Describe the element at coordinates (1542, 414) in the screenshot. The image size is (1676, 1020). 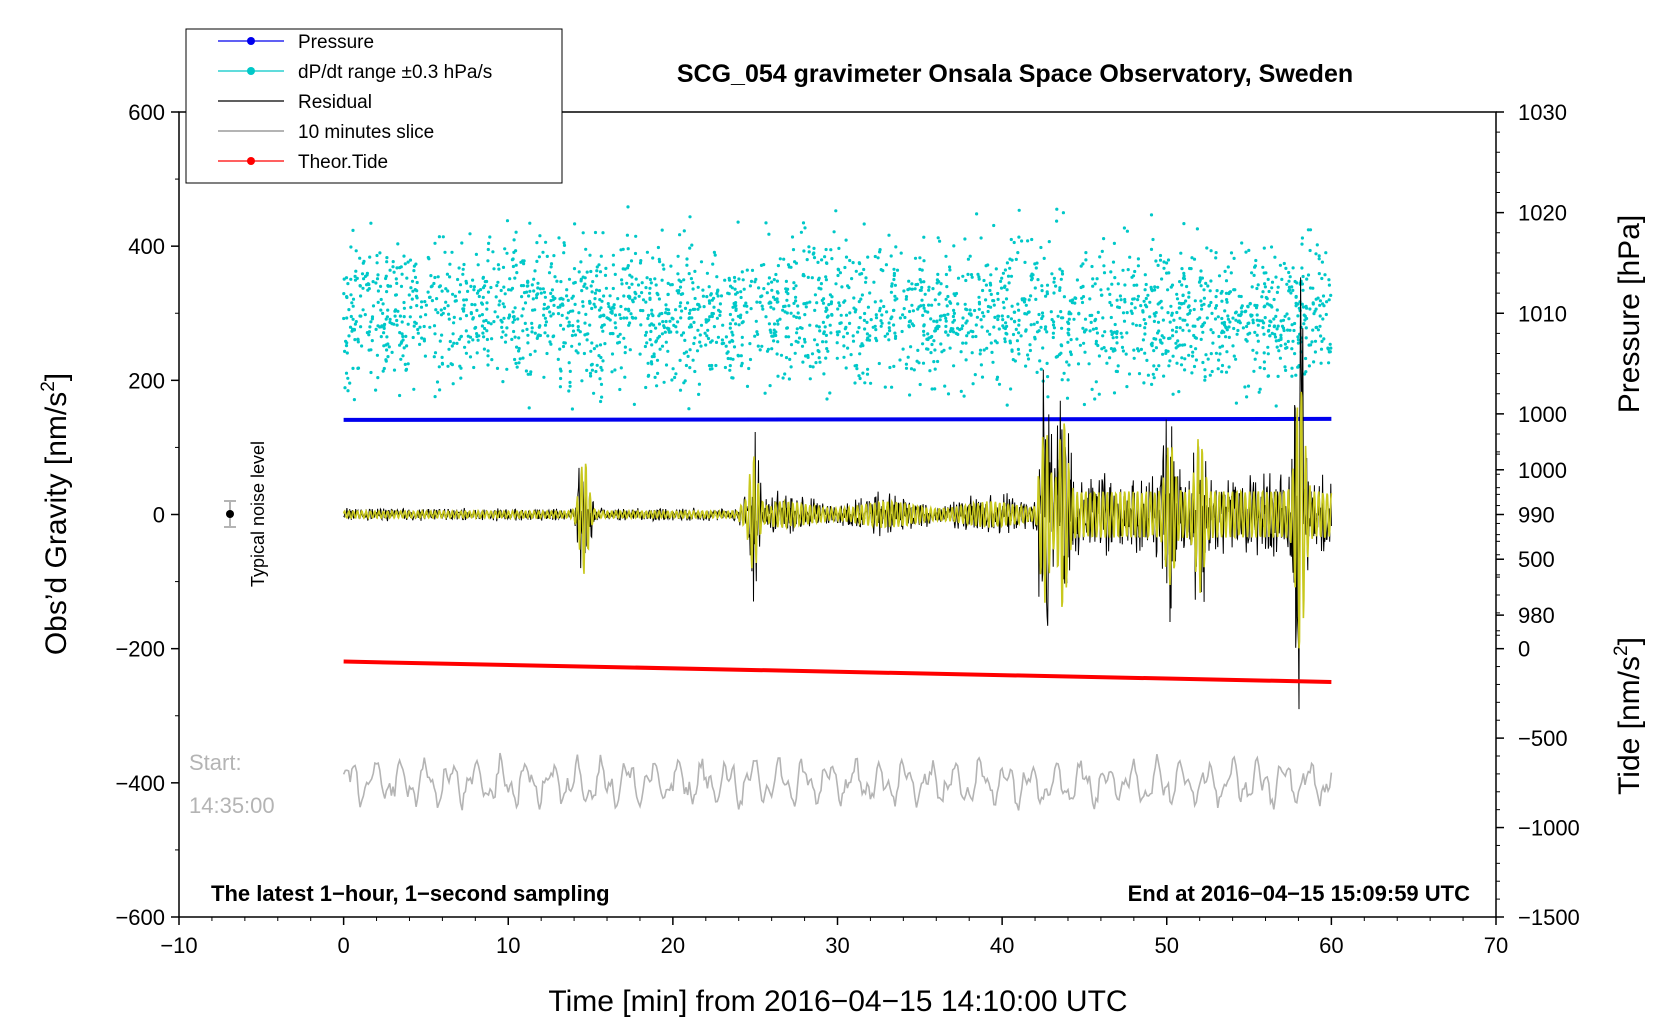
I see `pressure-tick-label: 1000` at that location.